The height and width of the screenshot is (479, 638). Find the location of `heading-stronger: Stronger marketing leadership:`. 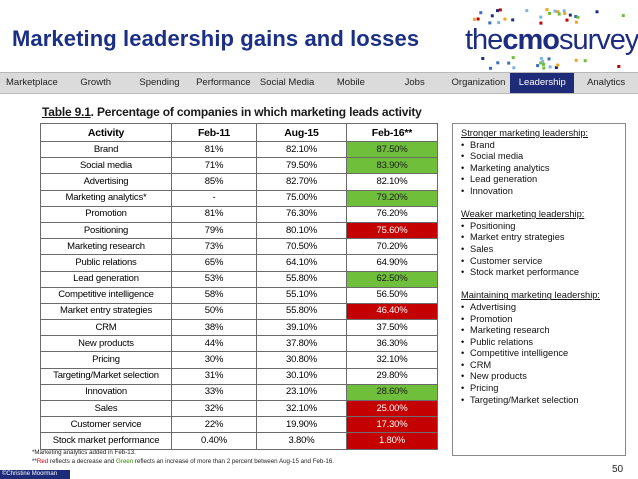

heading-stronger: Stronger marketing leadership: is located at coordinates (525, 133).